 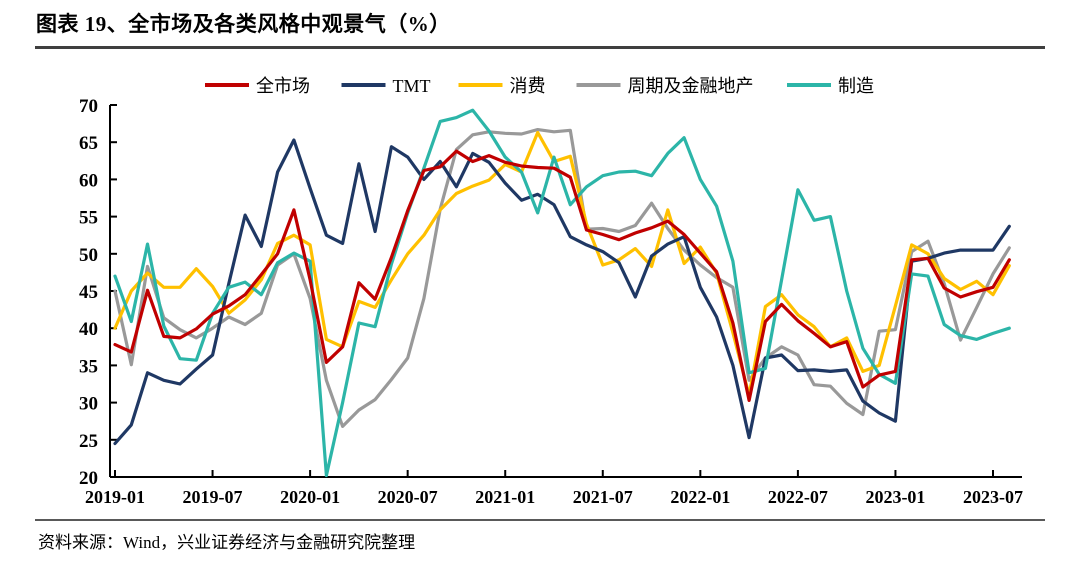 What do you see at coordinates (88, 478) in the screenshot?
I see `y-axis-tick-label: 20` at bounding box center [88, 478].